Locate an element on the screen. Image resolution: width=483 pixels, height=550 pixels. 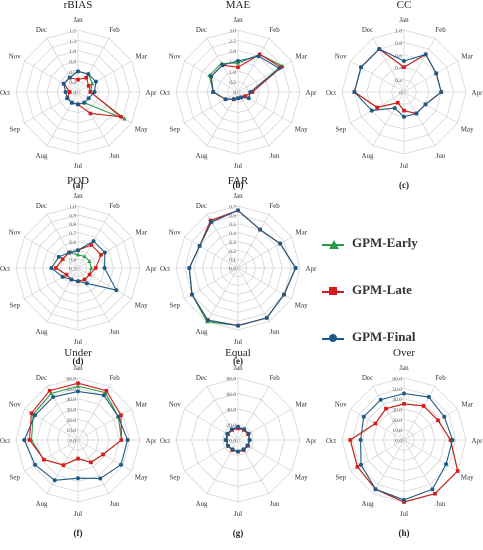
month-label-oct: Oct is located at coordinates (165, 269).